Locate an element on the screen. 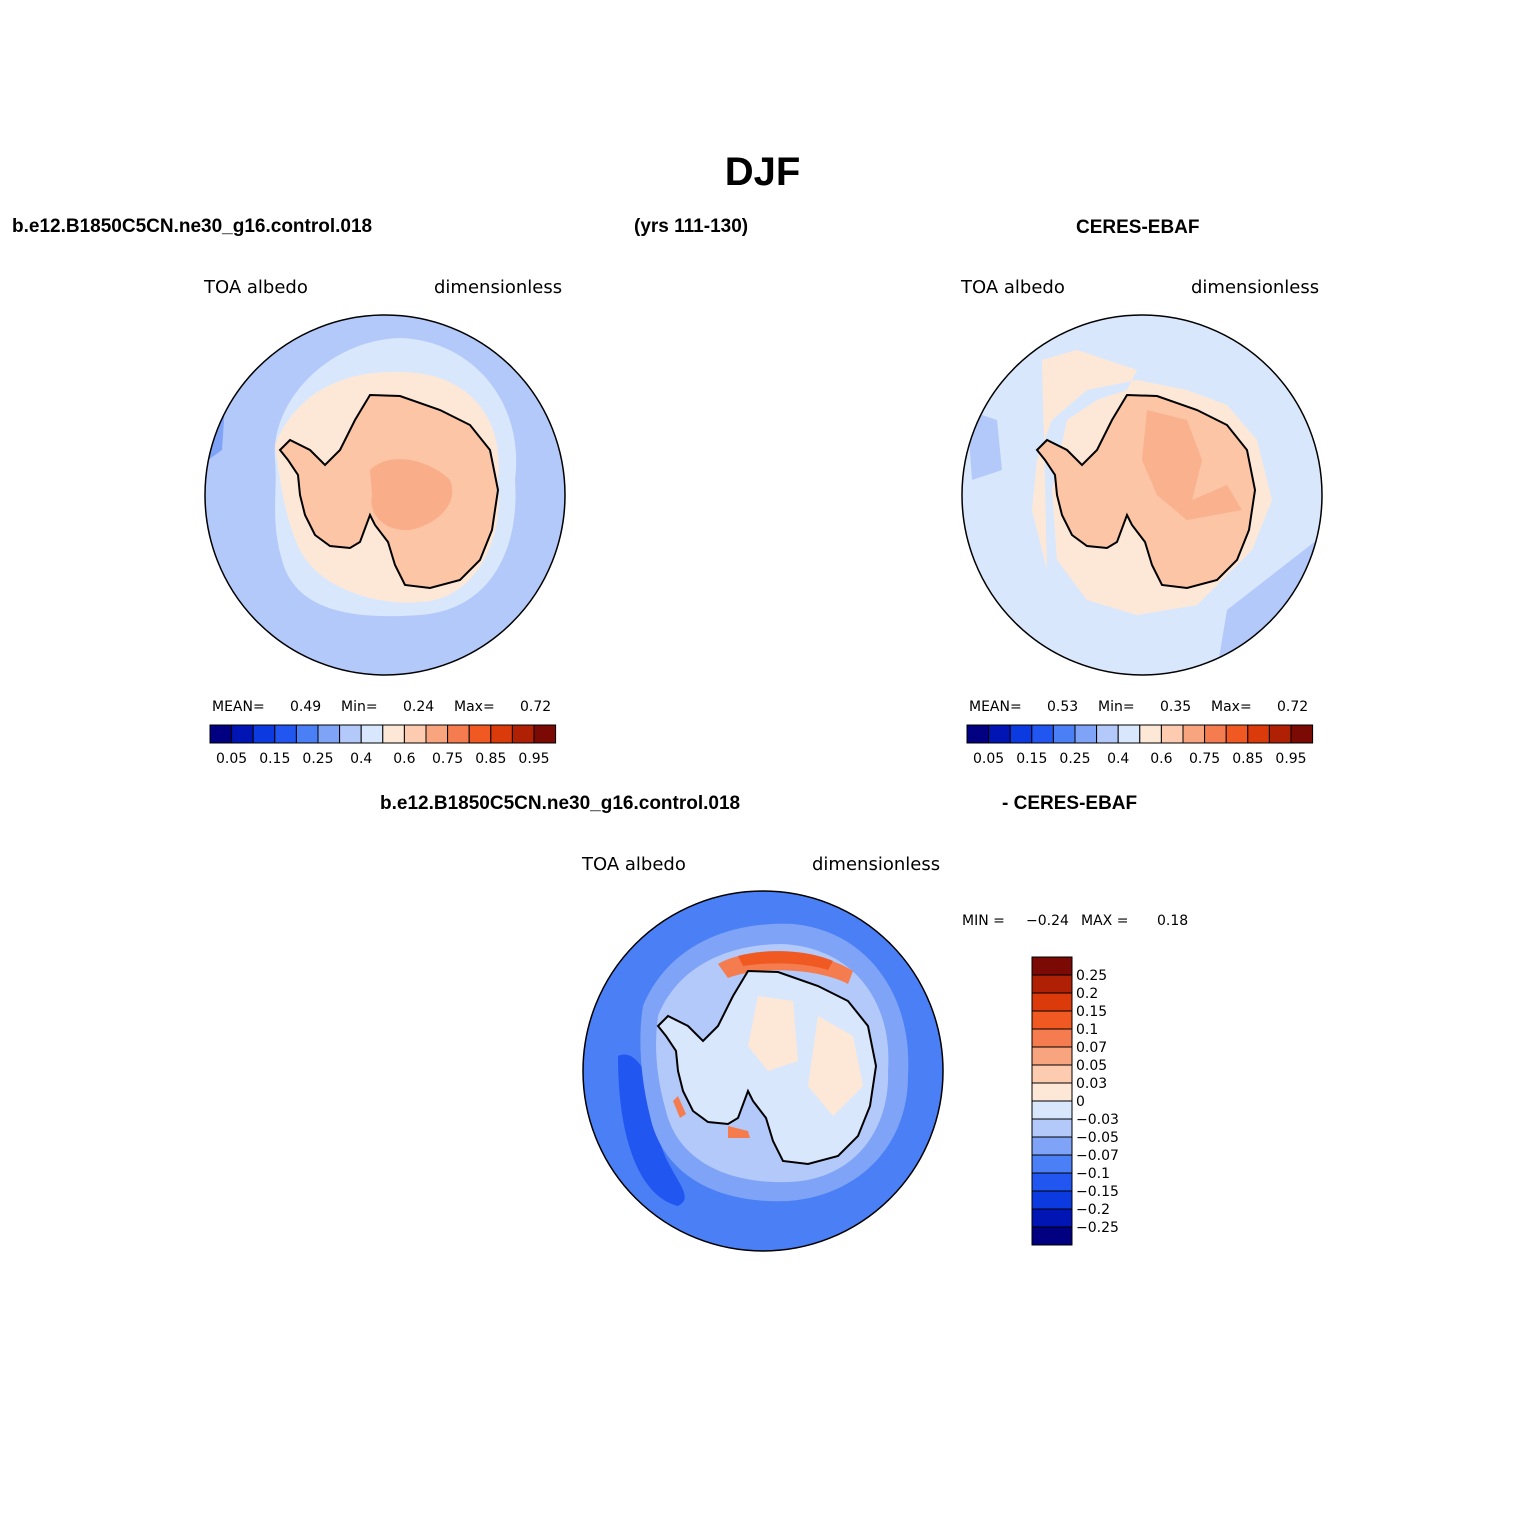 This screenshot has width=1525, height=1525. obs-colorbar-tick: 0.05 is located at coordinates (988, 759).